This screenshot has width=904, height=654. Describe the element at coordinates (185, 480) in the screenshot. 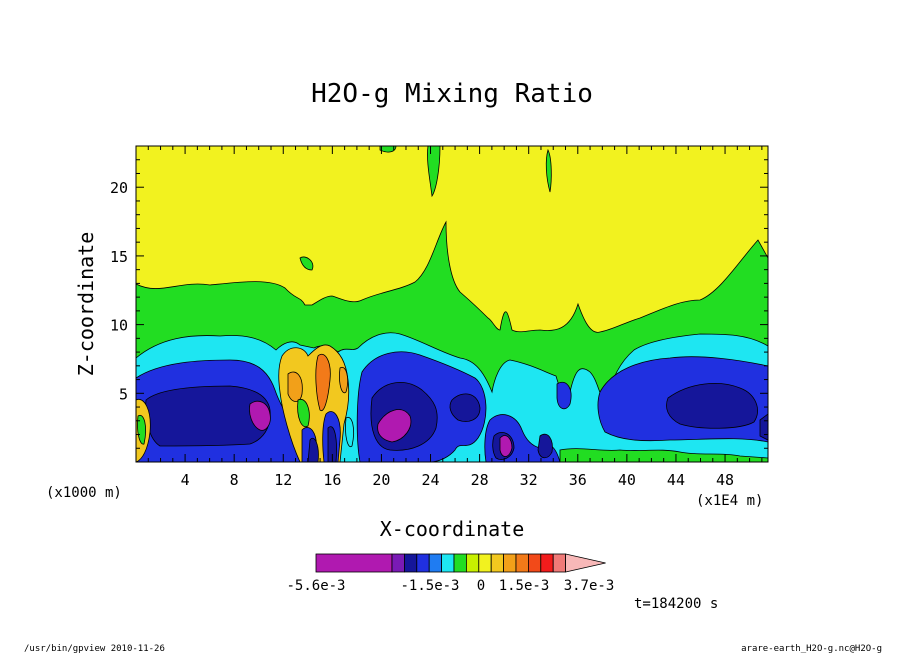

I see `x-tick-label: 4` at that location.